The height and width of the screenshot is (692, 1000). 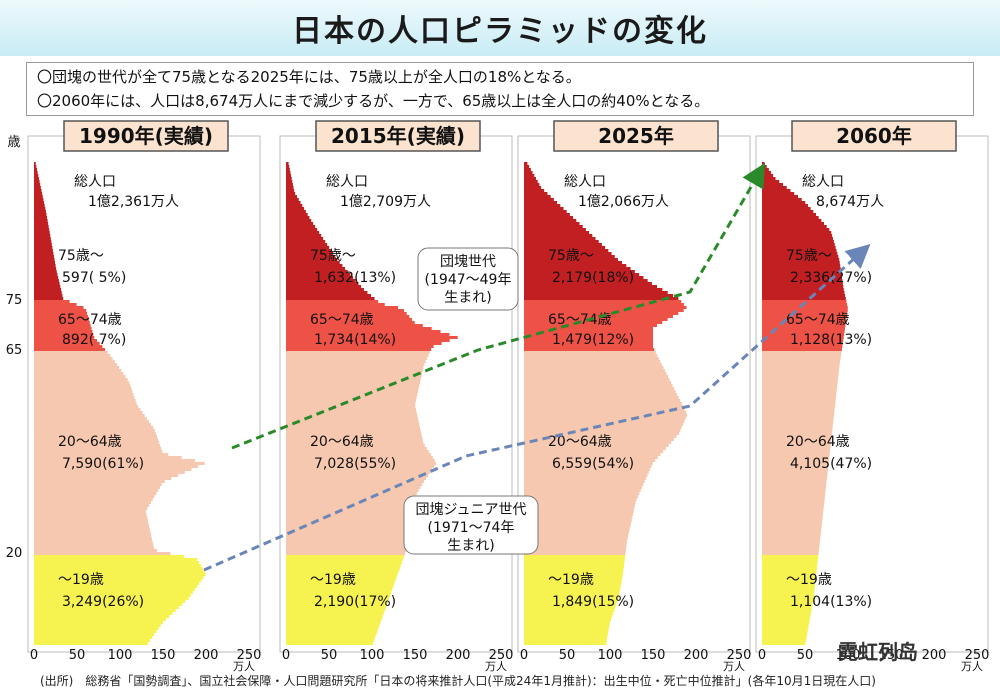 What do you see at coordinates (874, 136) in the screenshot?
I see `panel-title-box` at bounding box center [874, 136].